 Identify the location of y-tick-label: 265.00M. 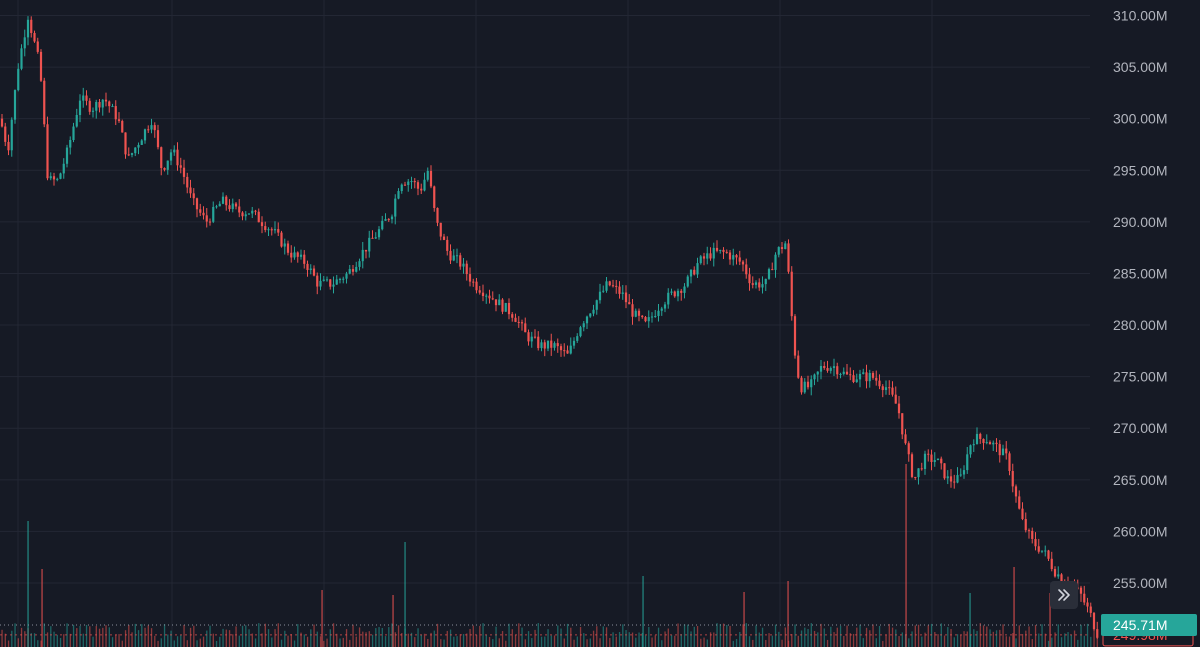
(1140, 480).